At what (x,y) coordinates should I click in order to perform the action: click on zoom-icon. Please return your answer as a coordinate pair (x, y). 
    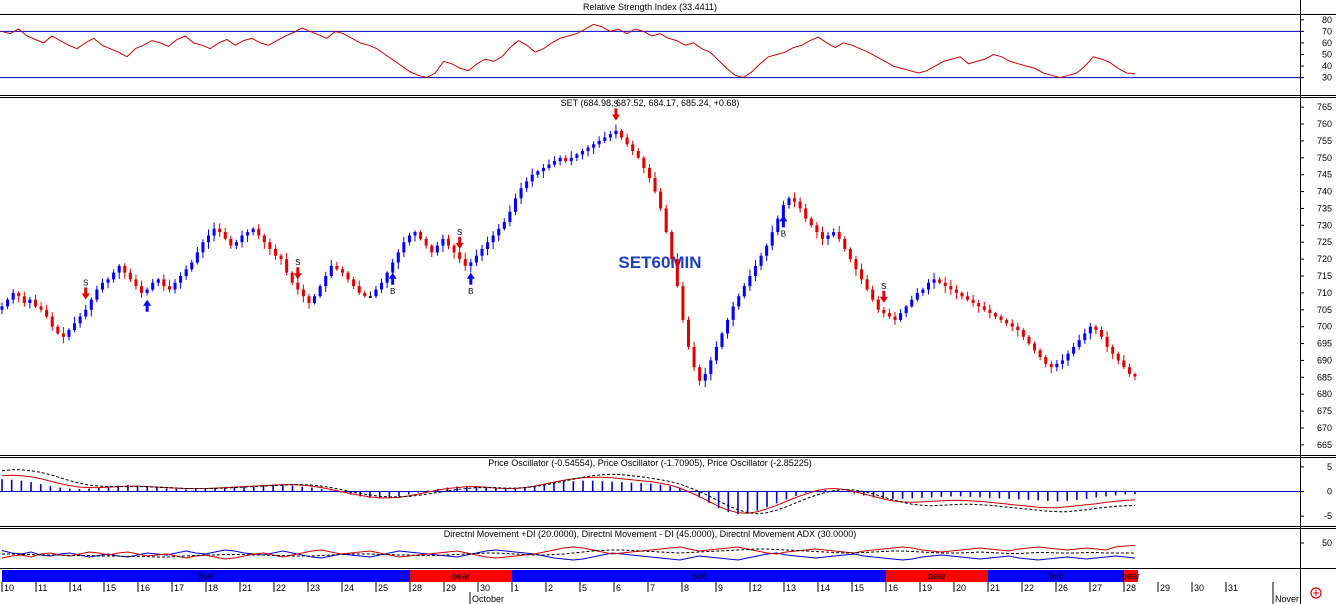
    Looking at the image, I should click on (1316, 593).